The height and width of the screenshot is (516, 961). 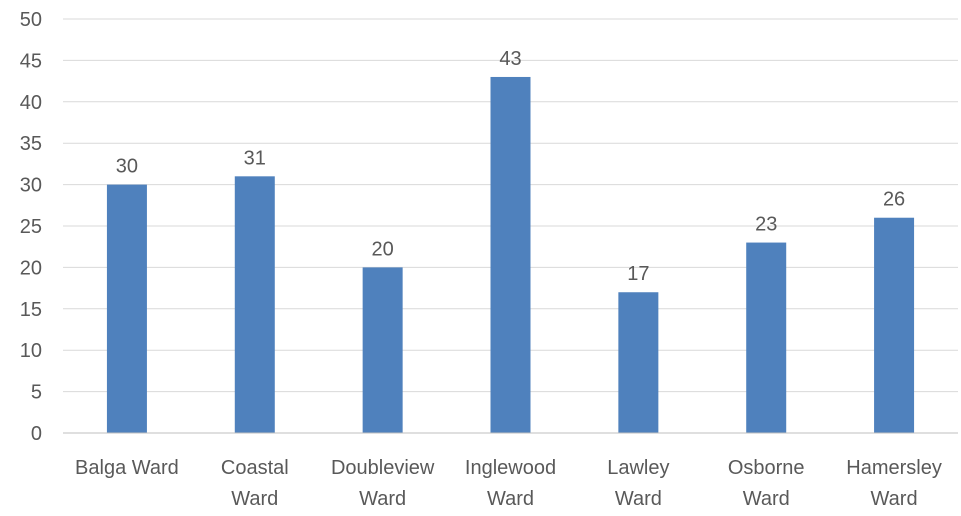 I want to click on data-label: 31, so click(x=255, y=158).